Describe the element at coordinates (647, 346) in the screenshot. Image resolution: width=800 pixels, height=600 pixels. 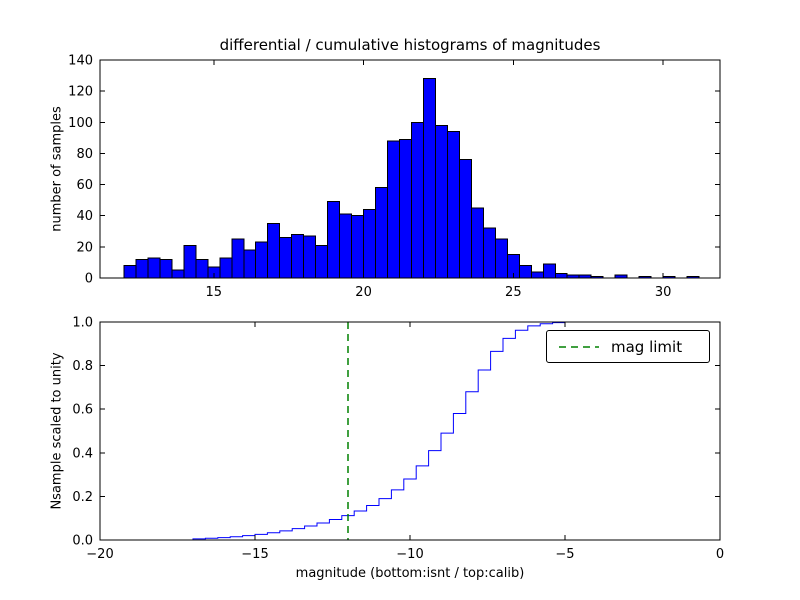
I see `legend-label: mag limit` at that location.